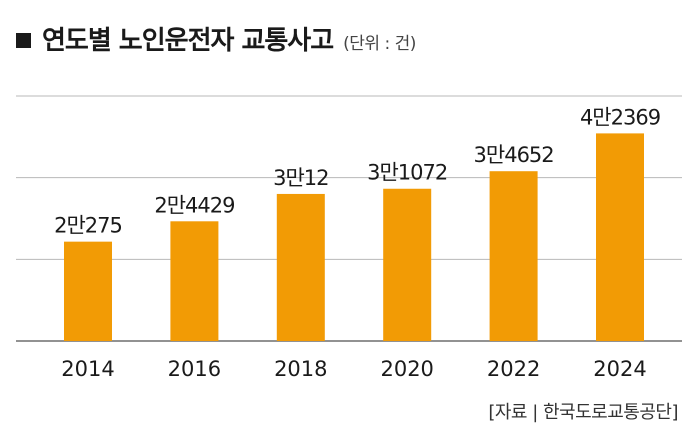 The image size is (700, 445). I want to click on data-label: 2만275, so click(88, 226).